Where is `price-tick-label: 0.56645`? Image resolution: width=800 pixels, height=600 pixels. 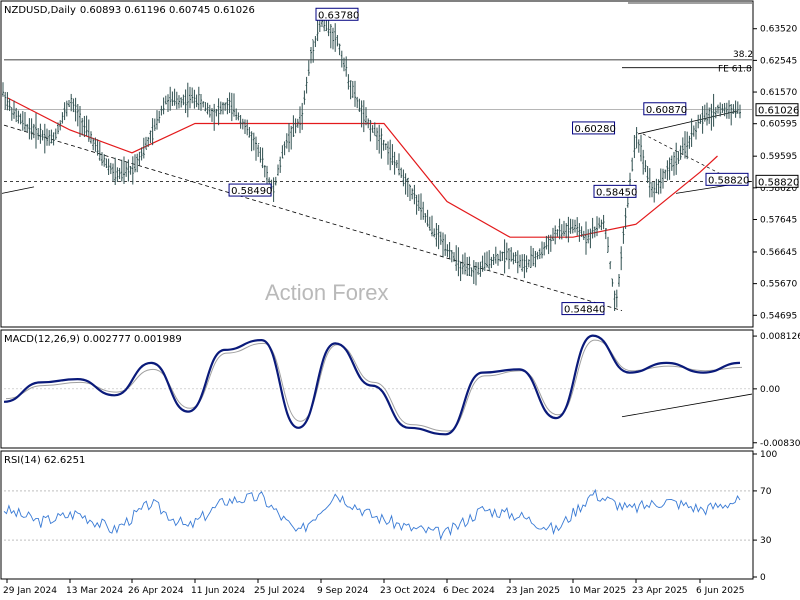
price-tick-label: 0.56645 is located at coordinates (778, 253).